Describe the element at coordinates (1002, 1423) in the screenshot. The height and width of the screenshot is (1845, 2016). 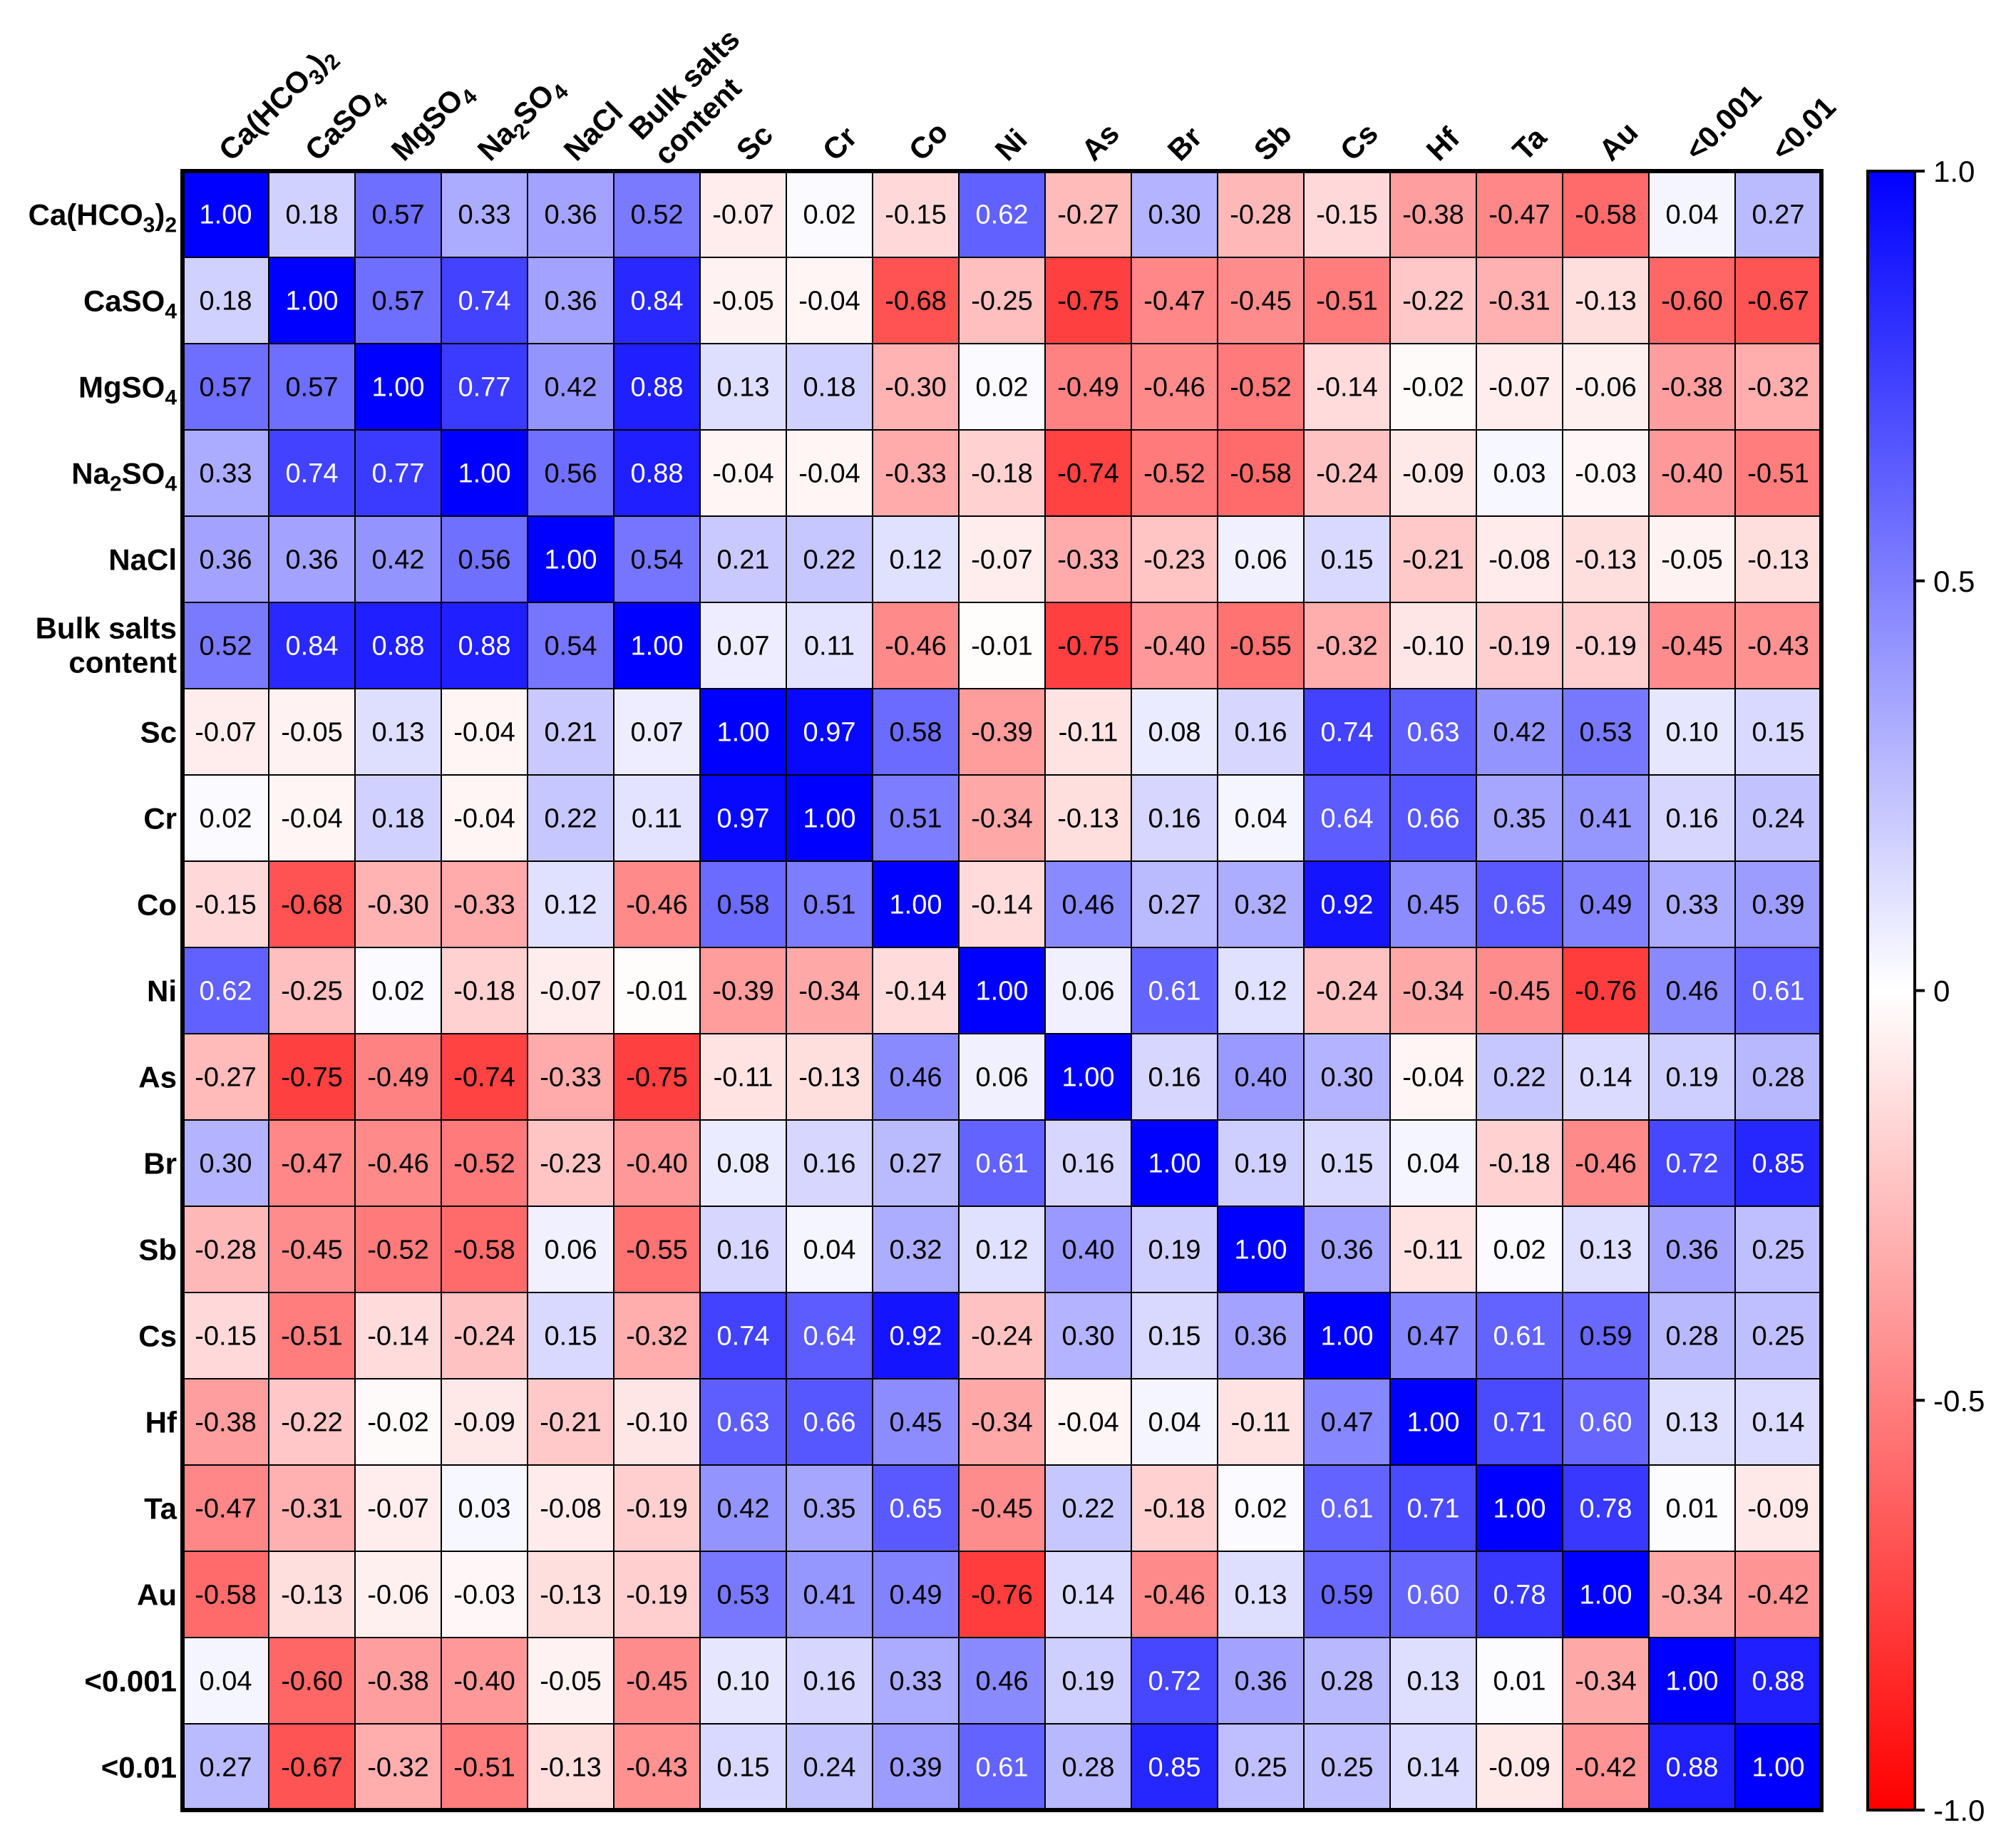
I see `cell-value-label: -0.34` at that location.